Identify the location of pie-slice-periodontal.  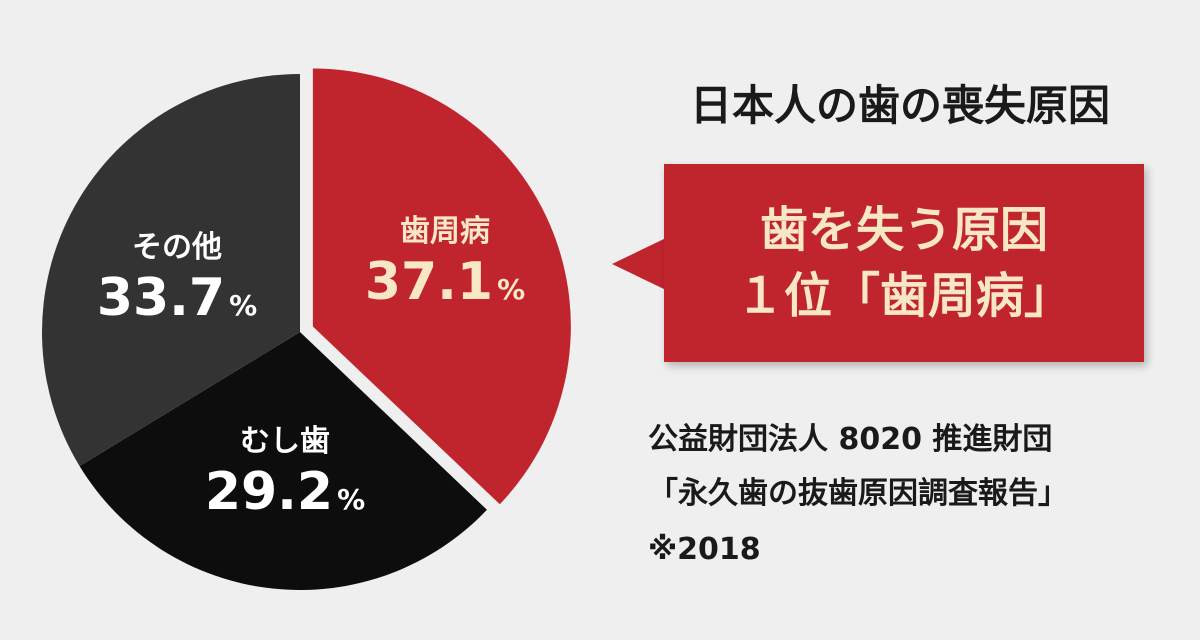
(441, 286).